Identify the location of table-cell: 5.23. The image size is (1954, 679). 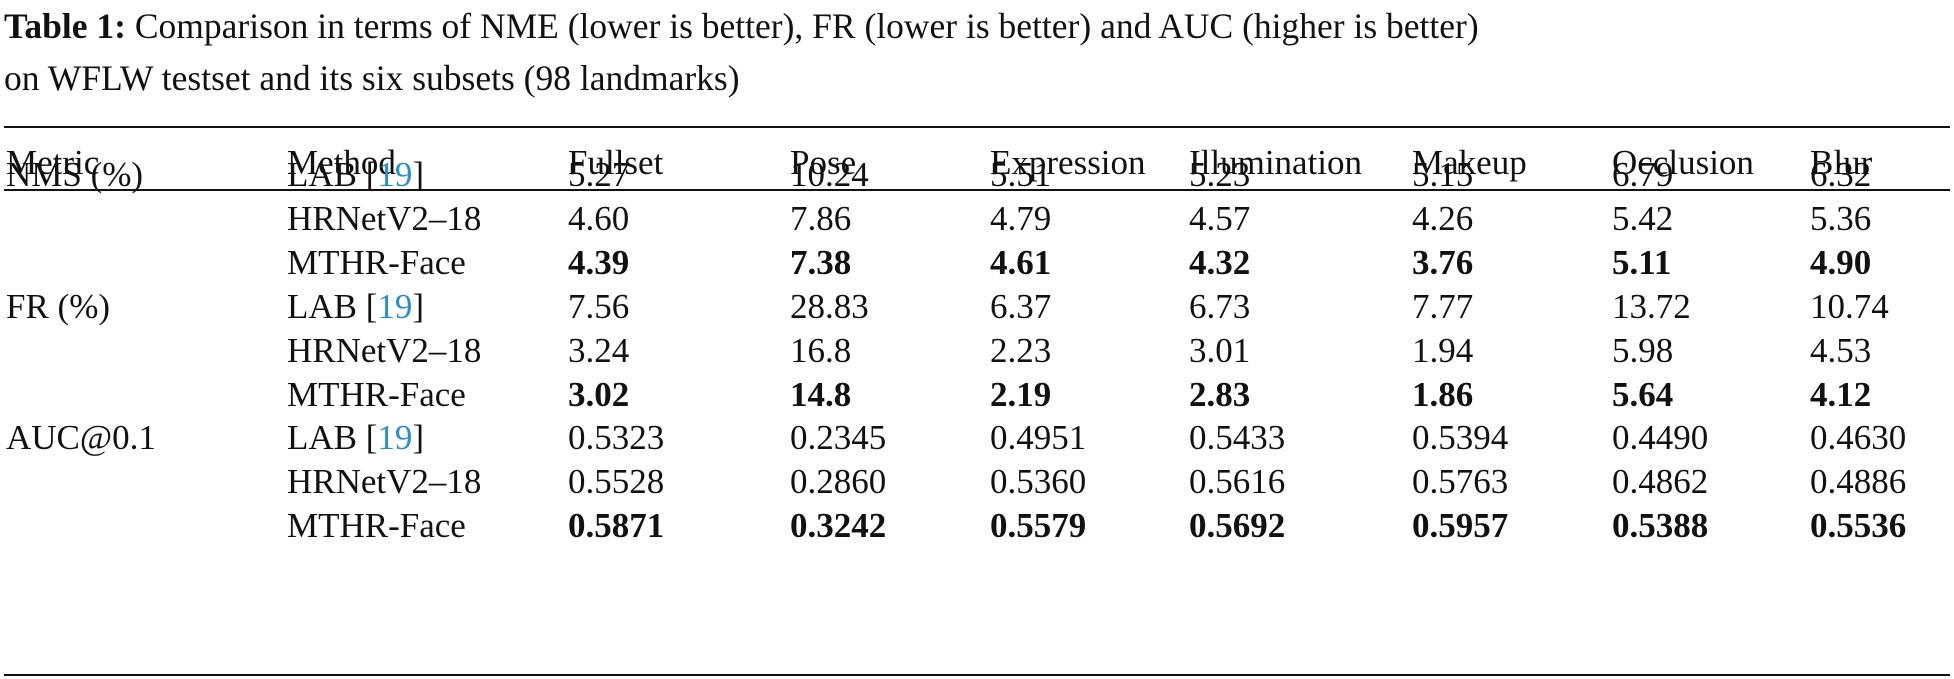
(1220, 174).